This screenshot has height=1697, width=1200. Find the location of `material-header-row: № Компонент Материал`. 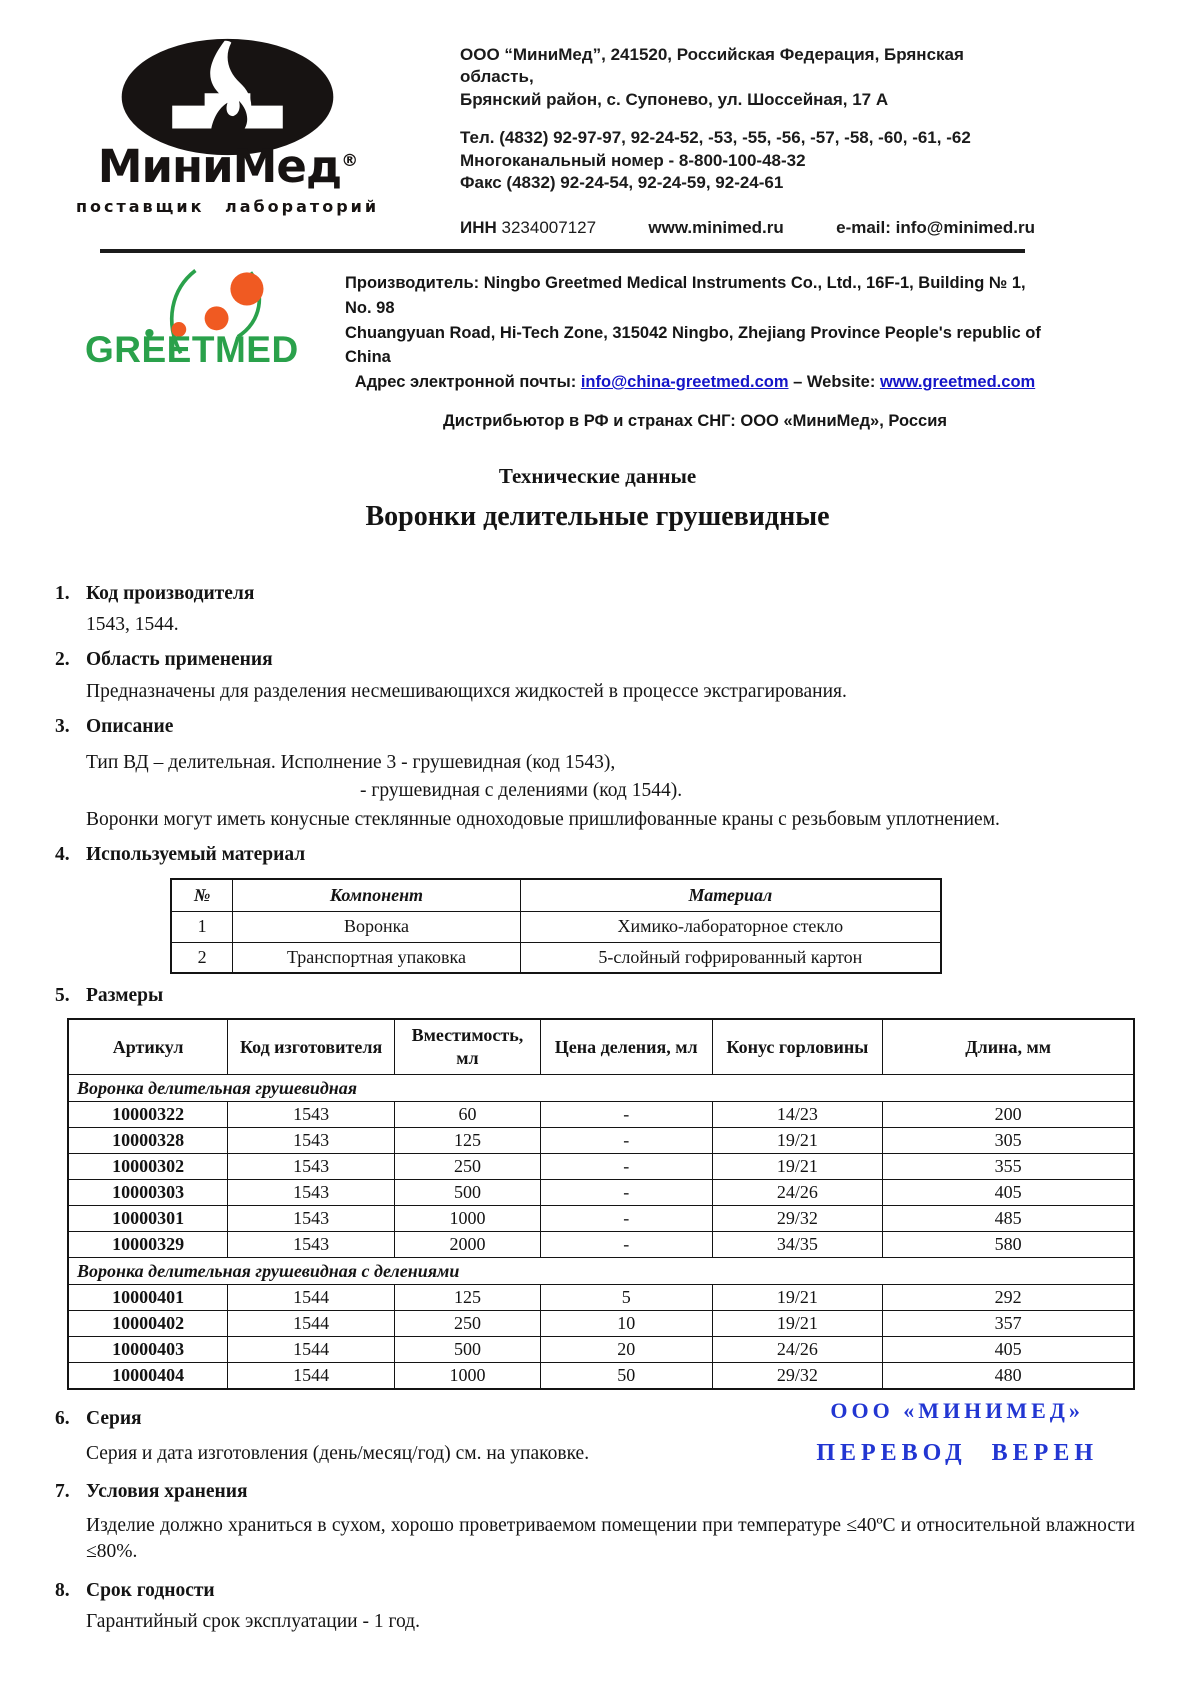

material-header-row: № Компонент Материал is located at coordinates (556, 895).